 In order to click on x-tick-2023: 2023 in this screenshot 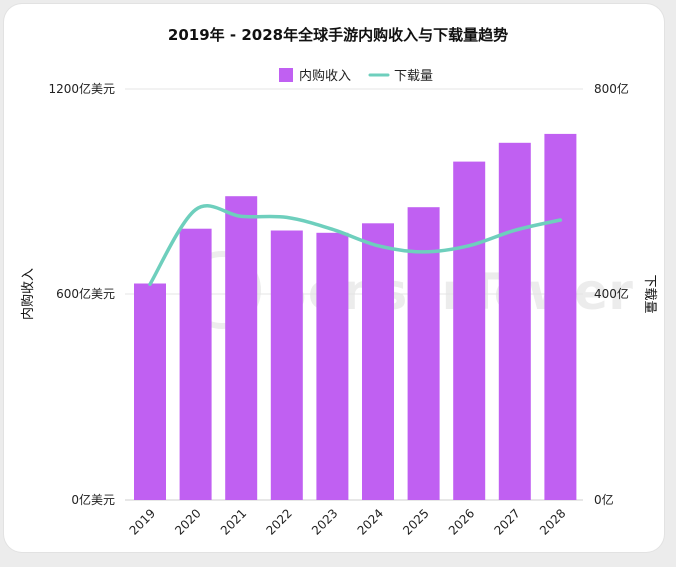, I will do `click(324, 521)`.